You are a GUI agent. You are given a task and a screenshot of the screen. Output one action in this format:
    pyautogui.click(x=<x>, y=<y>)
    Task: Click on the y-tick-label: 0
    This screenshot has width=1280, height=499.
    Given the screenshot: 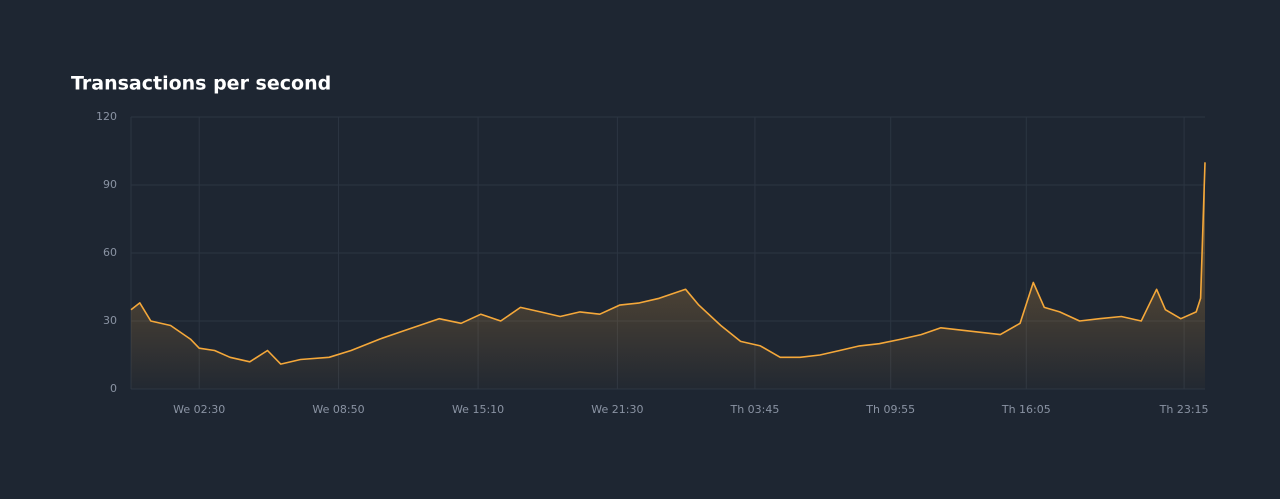 What is the action you would take?
    pyautogui.click(x=113, y=388)
    